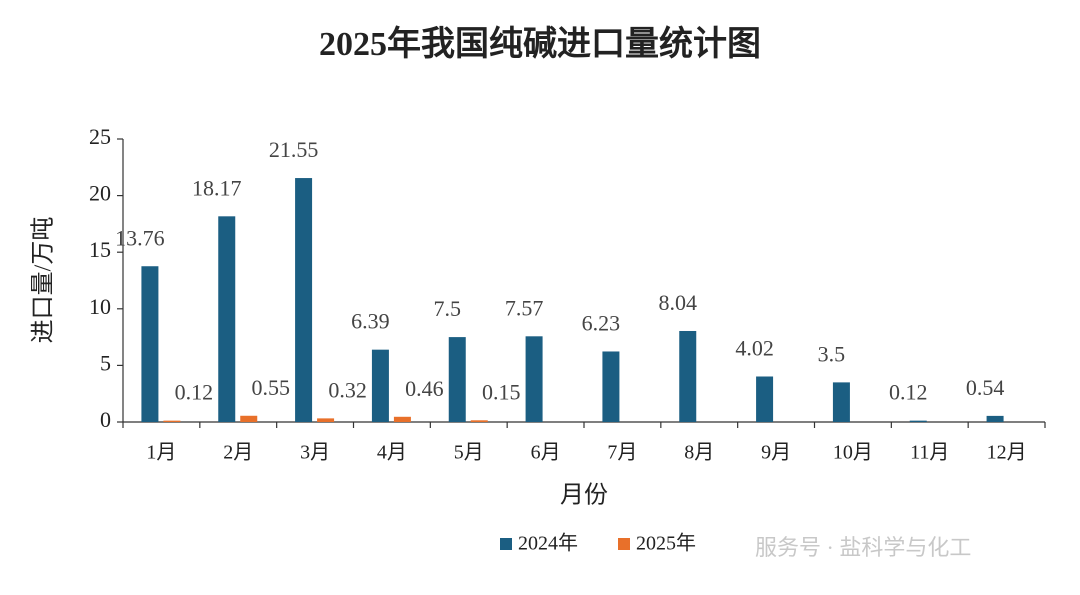 Image resolution: width=1080 pixels, height=595 pixels. I want to click on value-label: 3.5, so click(832, 353).